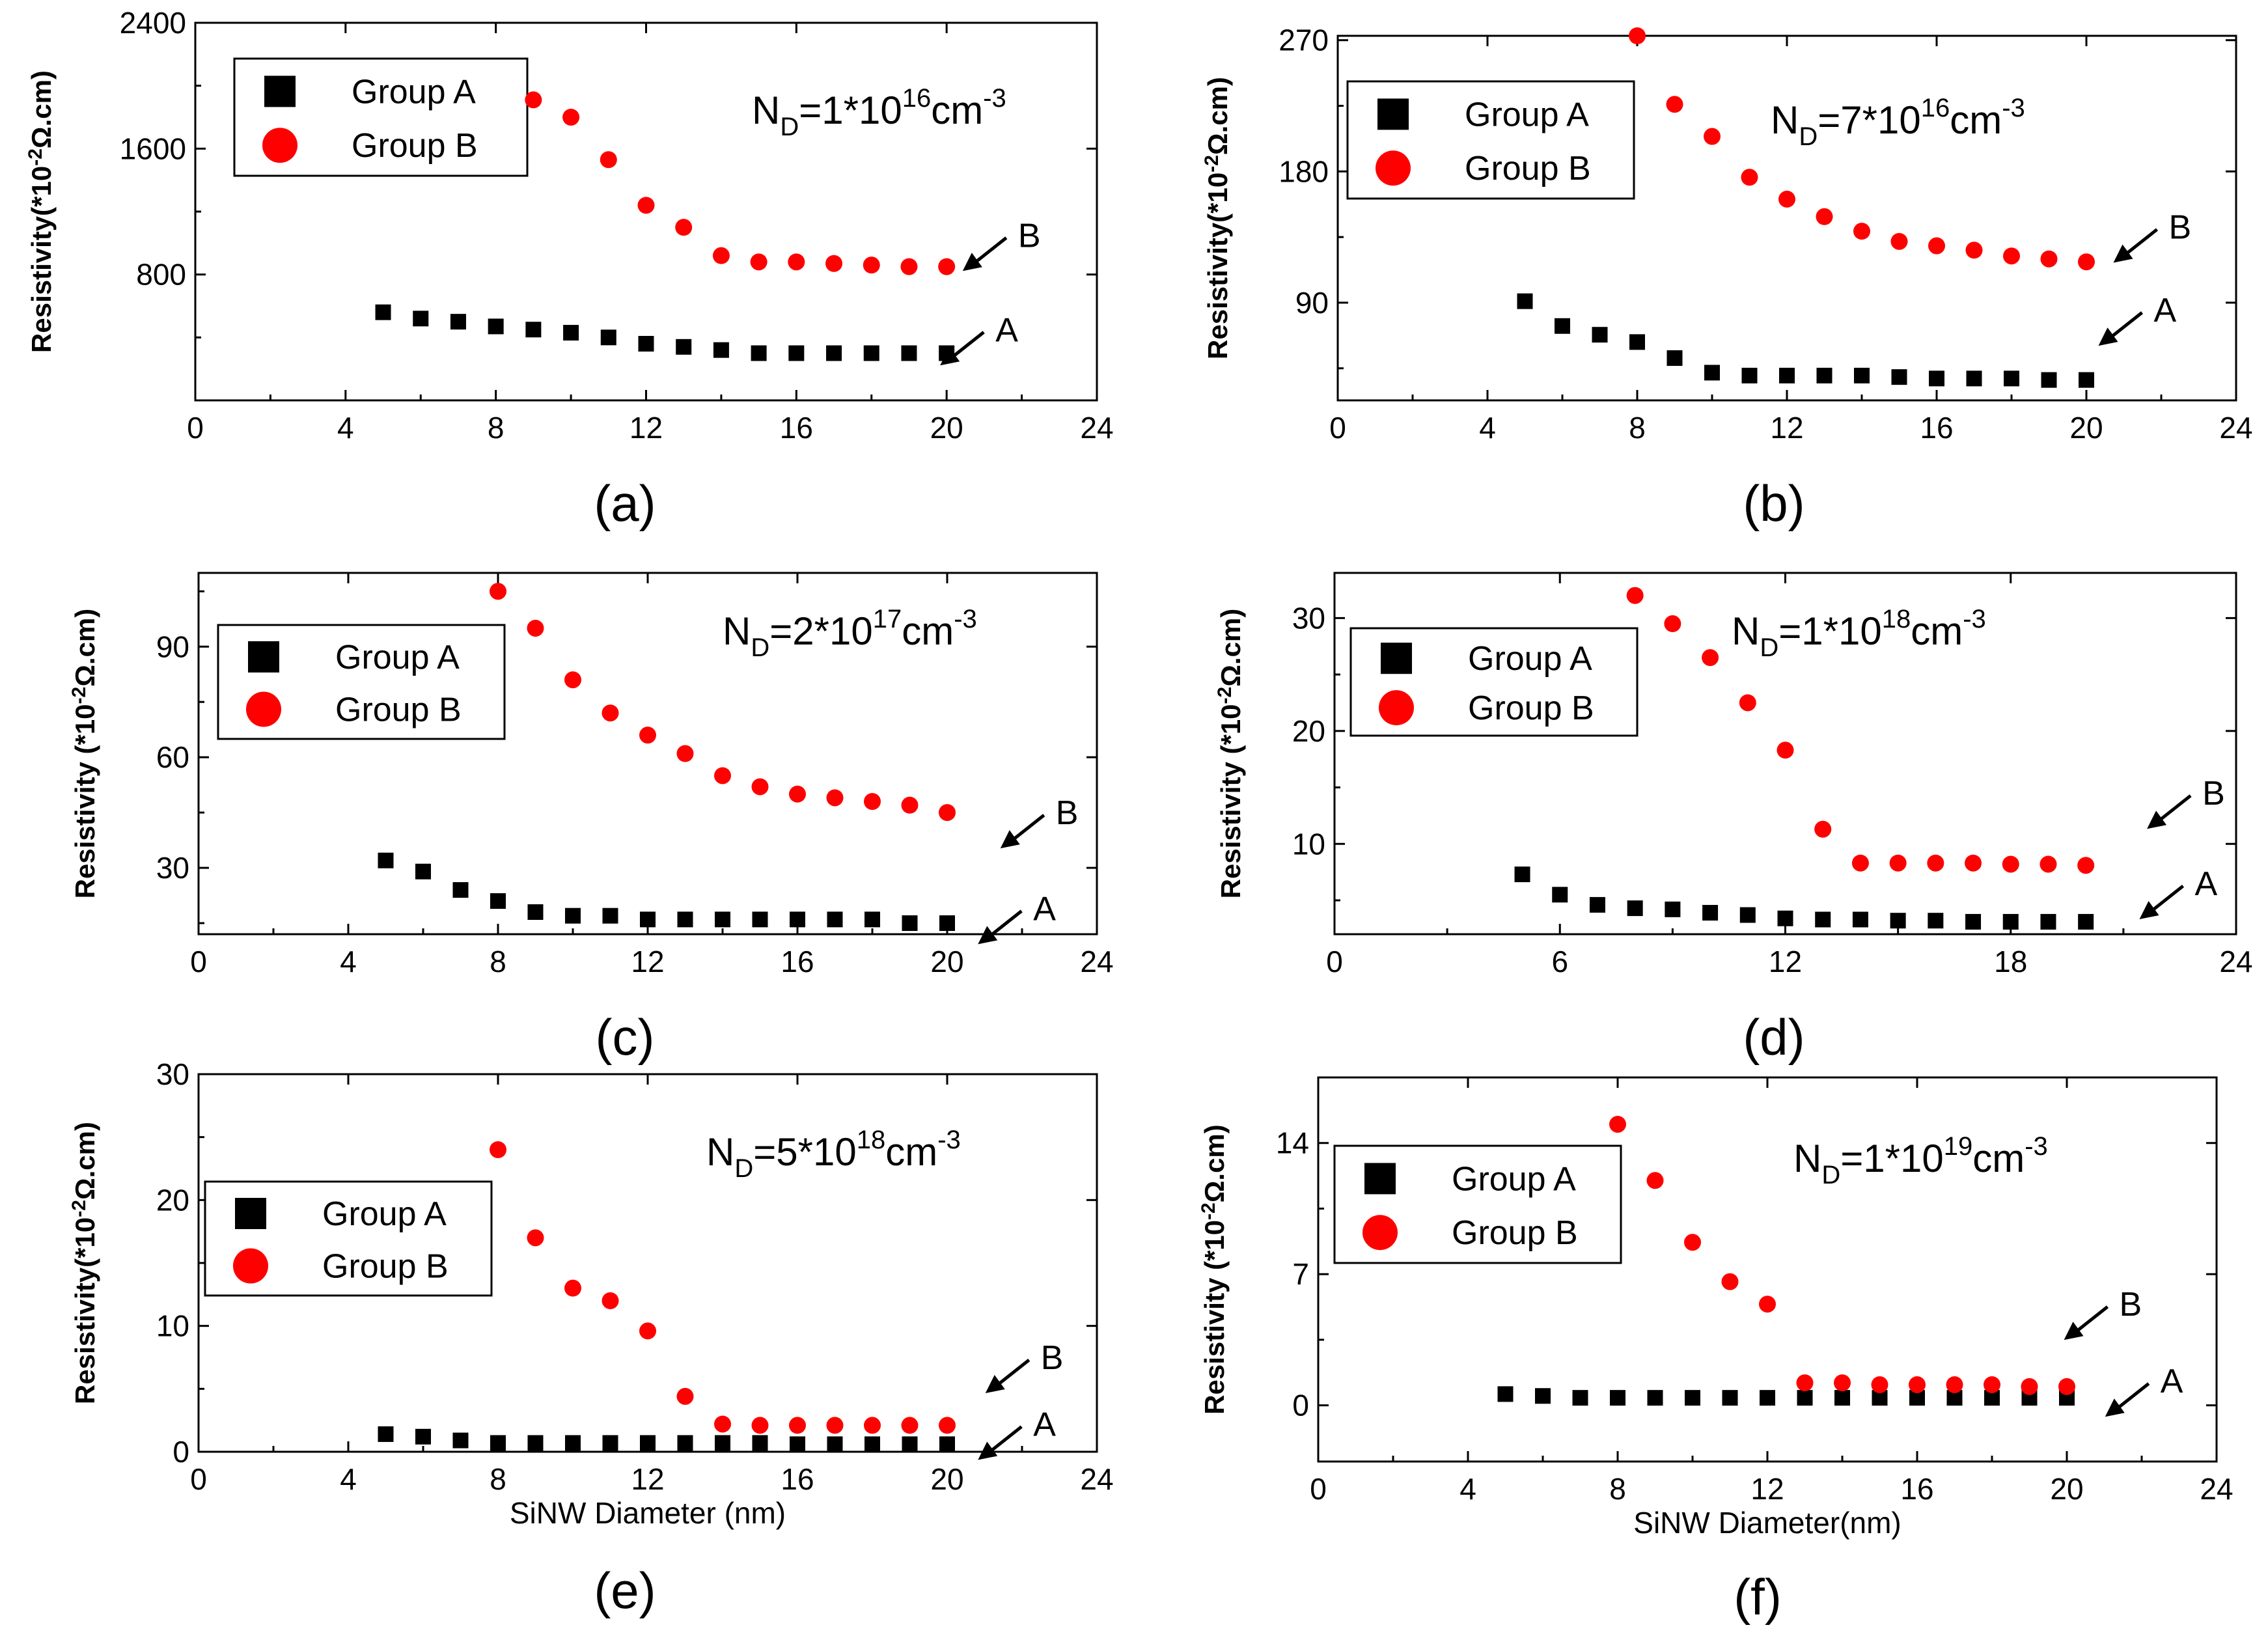 Image resolution: width=2268 pixels, height=1636 pixels. I want to click on x-axis-label: SiNW Diameter (nm), so click(648, 1513).